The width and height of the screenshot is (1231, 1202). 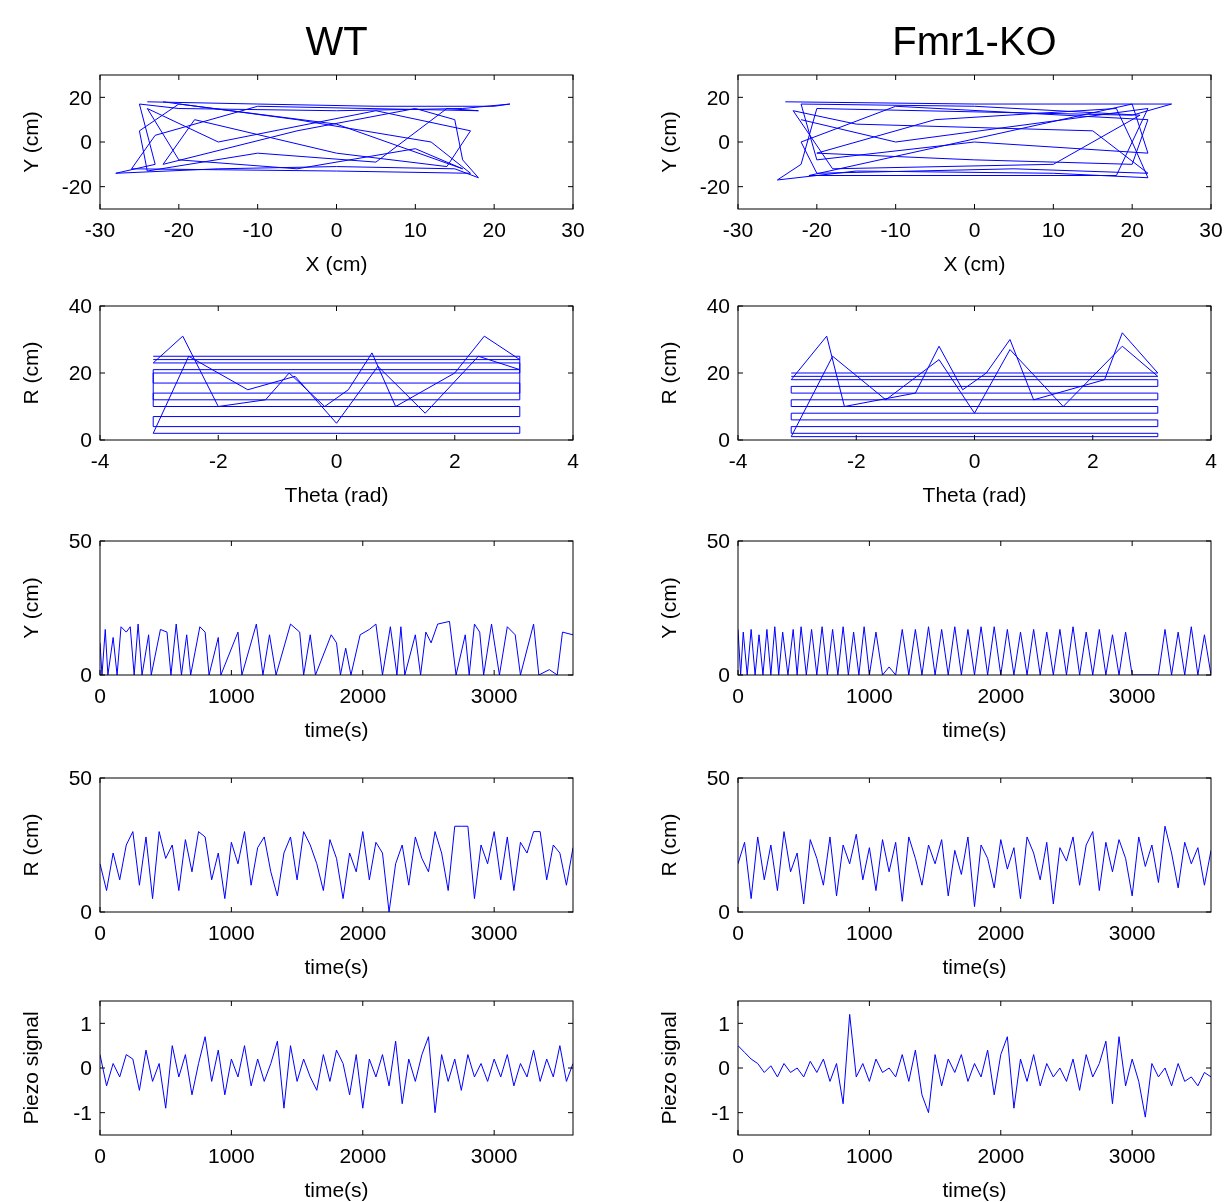 What do you see at coordinates (336, 41) in the screenshot?
I see `chart-title: WT` at bounding box center [336, 41].